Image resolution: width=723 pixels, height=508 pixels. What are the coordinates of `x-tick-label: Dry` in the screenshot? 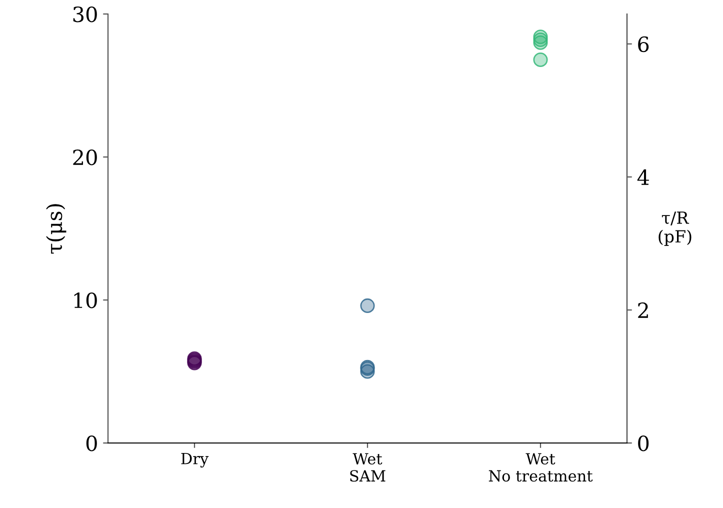 It's located at (195, 460).